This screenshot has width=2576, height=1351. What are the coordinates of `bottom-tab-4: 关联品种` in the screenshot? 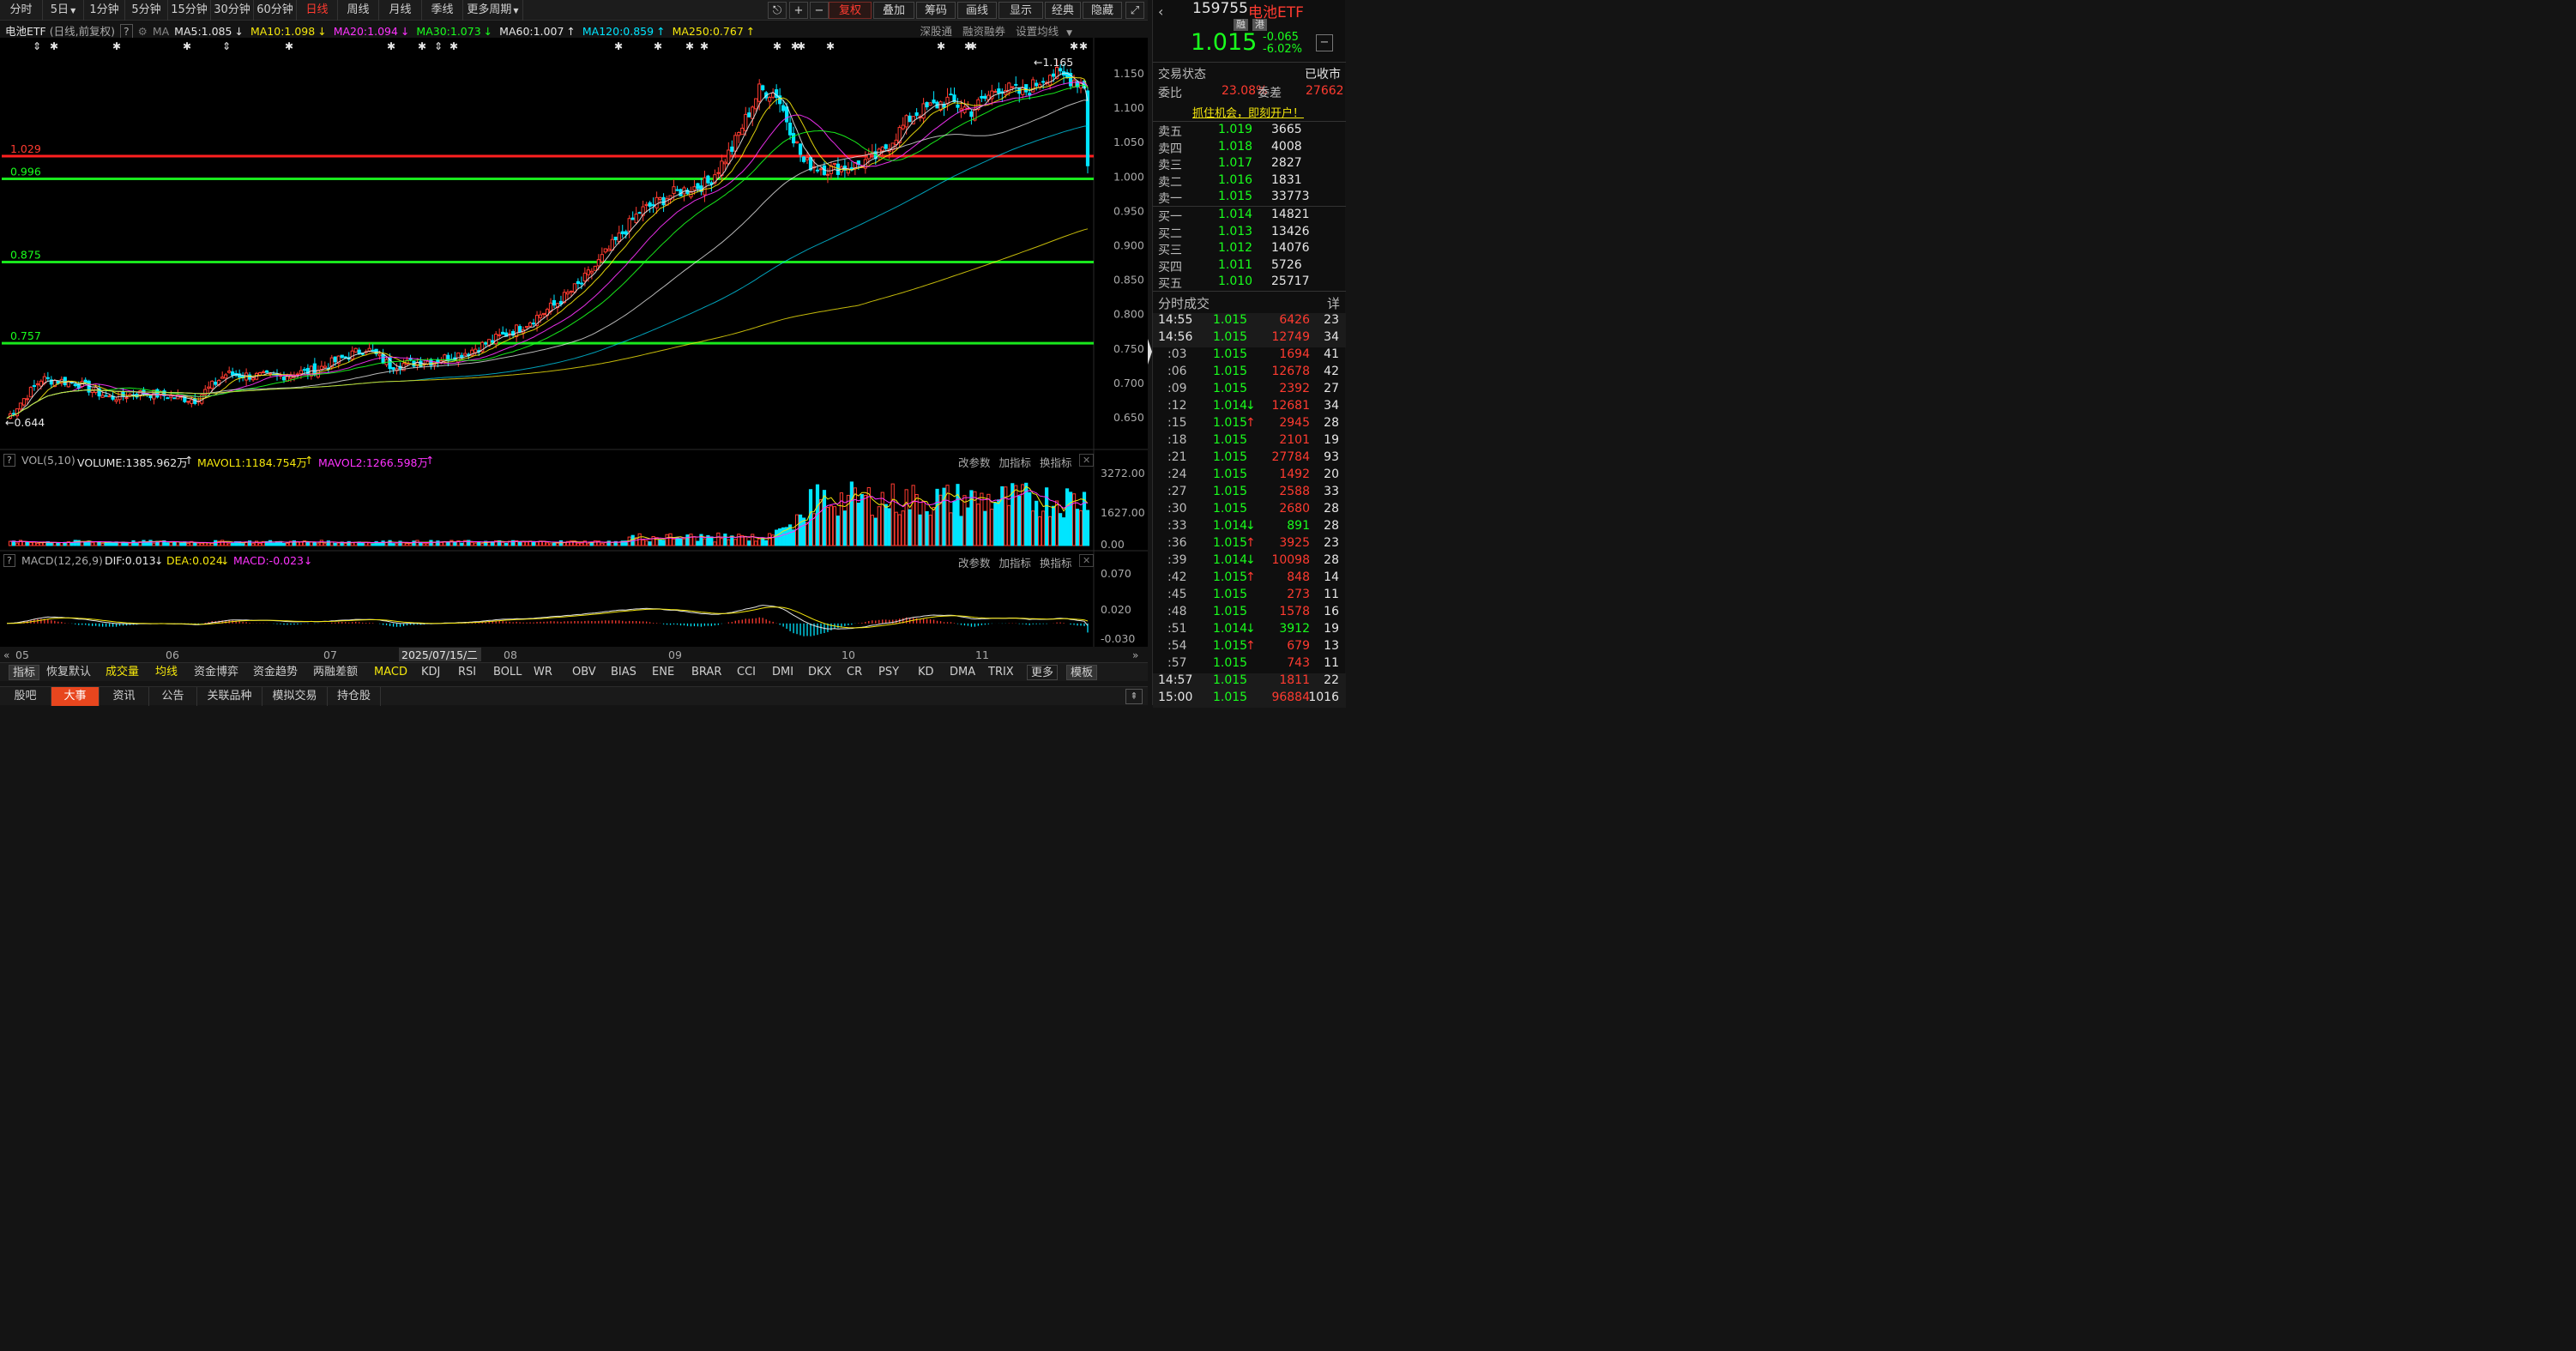 It's located at (229, 696).